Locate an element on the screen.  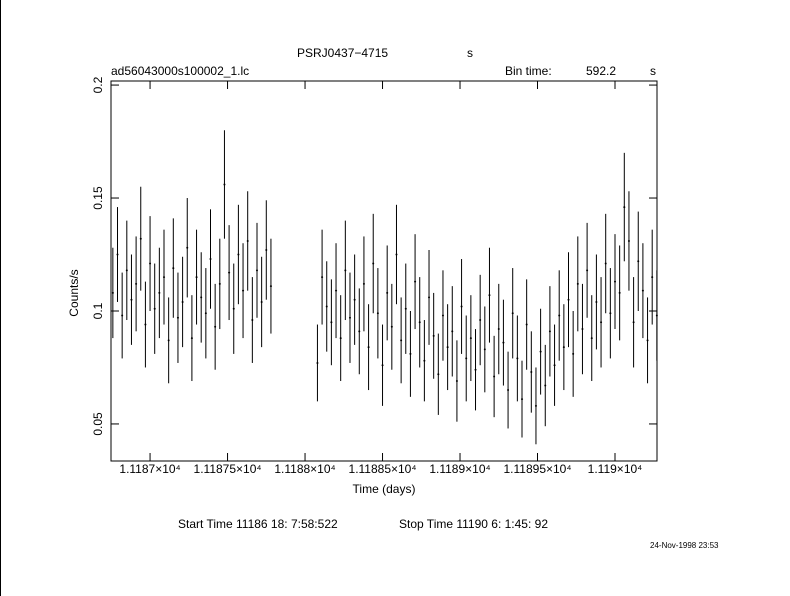
timestamp: 24-Nov-1998 23:53 is located at coordinates (684, 545).